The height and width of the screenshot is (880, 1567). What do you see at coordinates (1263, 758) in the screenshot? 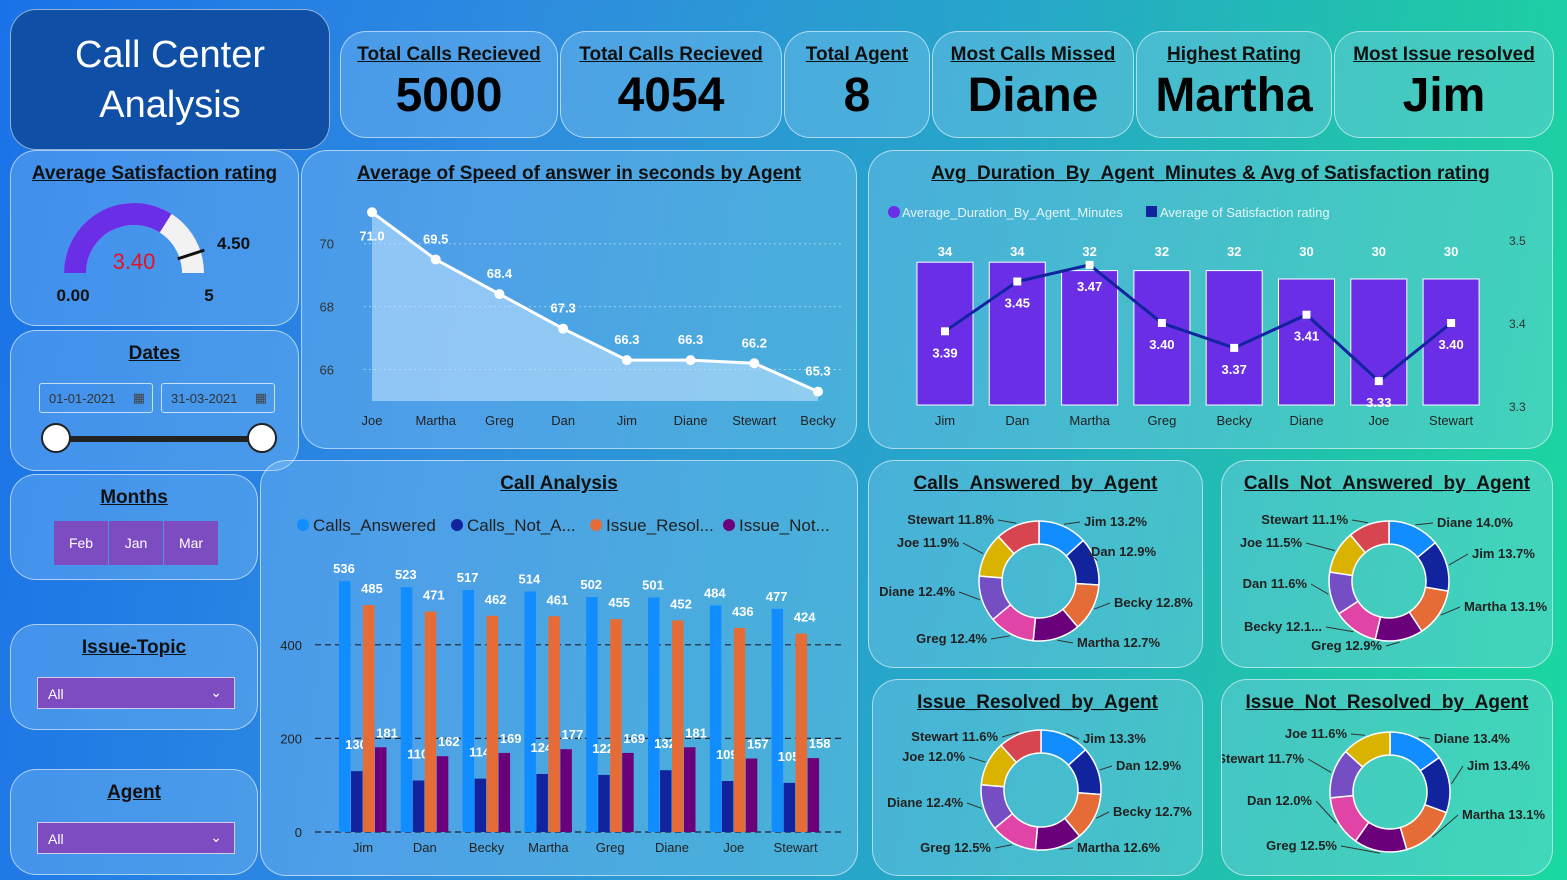
I see `slice-label: Stewart 11.7%` at bounding box center [1263, 758].